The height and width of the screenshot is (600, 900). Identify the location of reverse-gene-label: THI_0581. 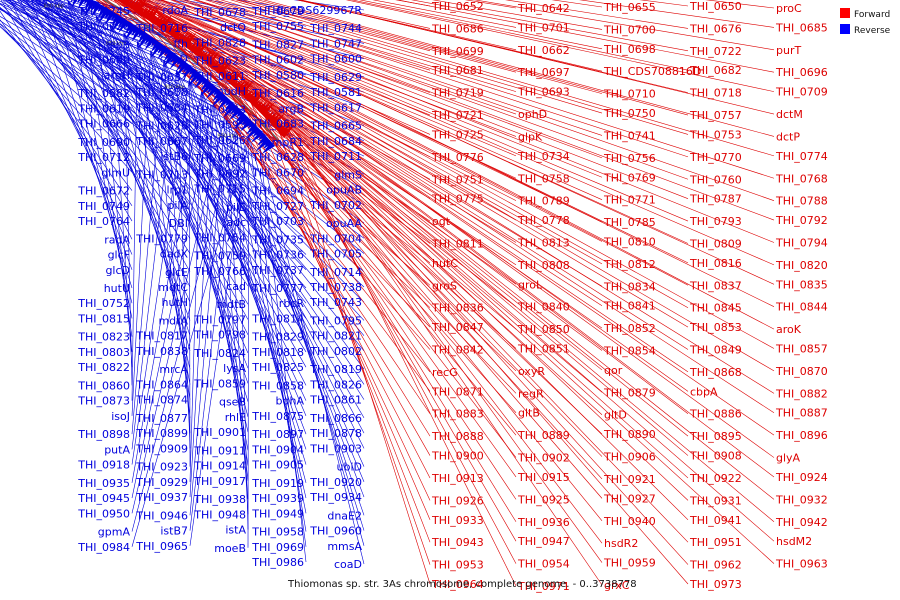
(335, 92).